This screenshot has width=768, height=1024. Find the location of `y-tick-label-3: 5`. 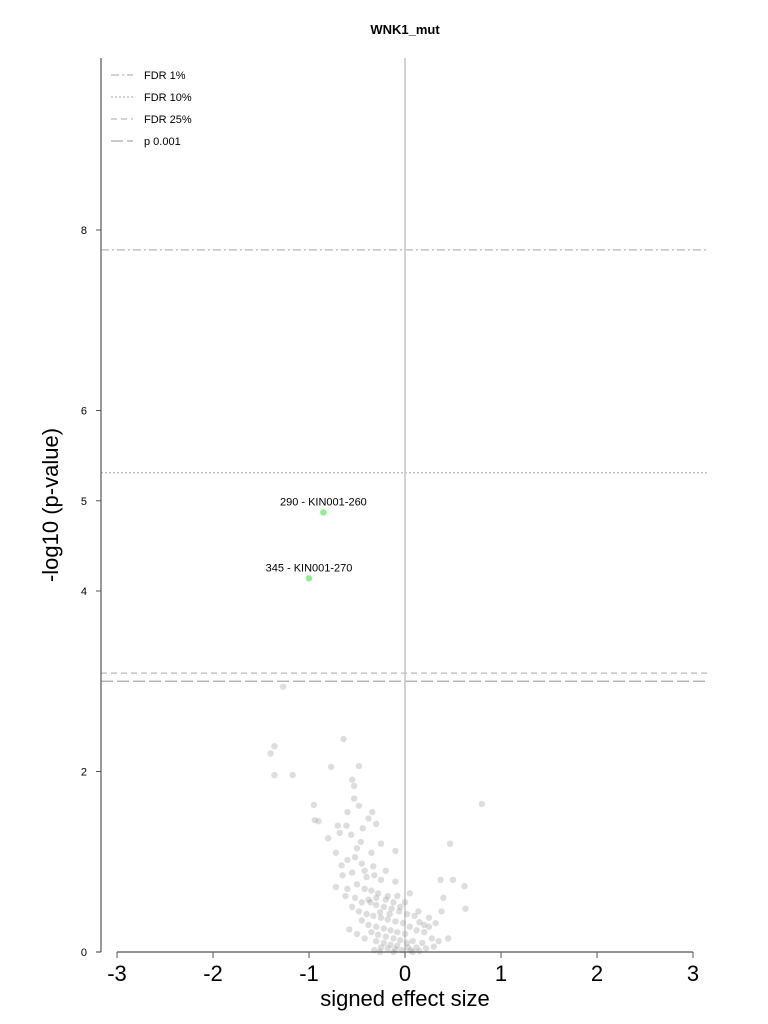

y-tick-label-3: 5 is located at coordinates (84, 502).